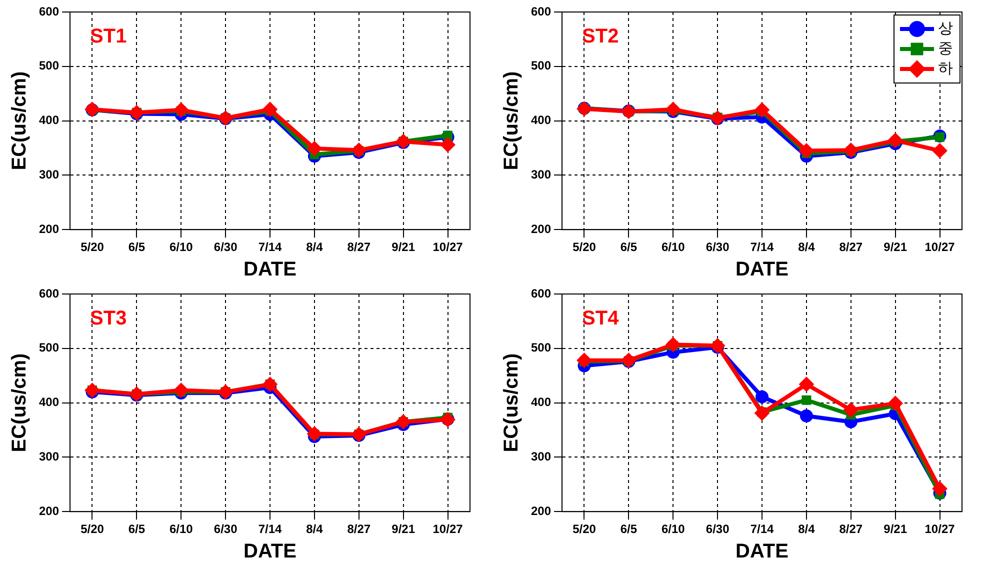  I want to click on text: ST2, so click(600, 37).